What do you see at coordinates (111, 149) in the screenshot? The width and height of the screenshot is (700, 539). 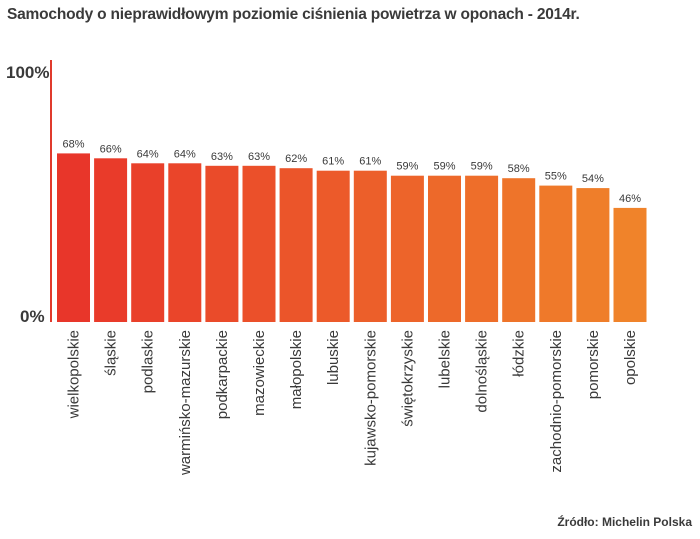 I see `data-label-śląskie: 66%` at bounding box center [111, 149].